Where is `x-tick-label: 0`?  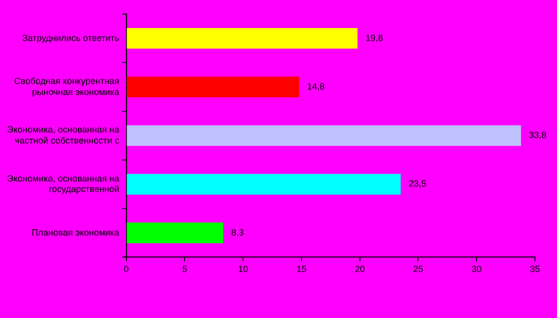
x-tick-label: 0 is located at coordinates (126, 269).